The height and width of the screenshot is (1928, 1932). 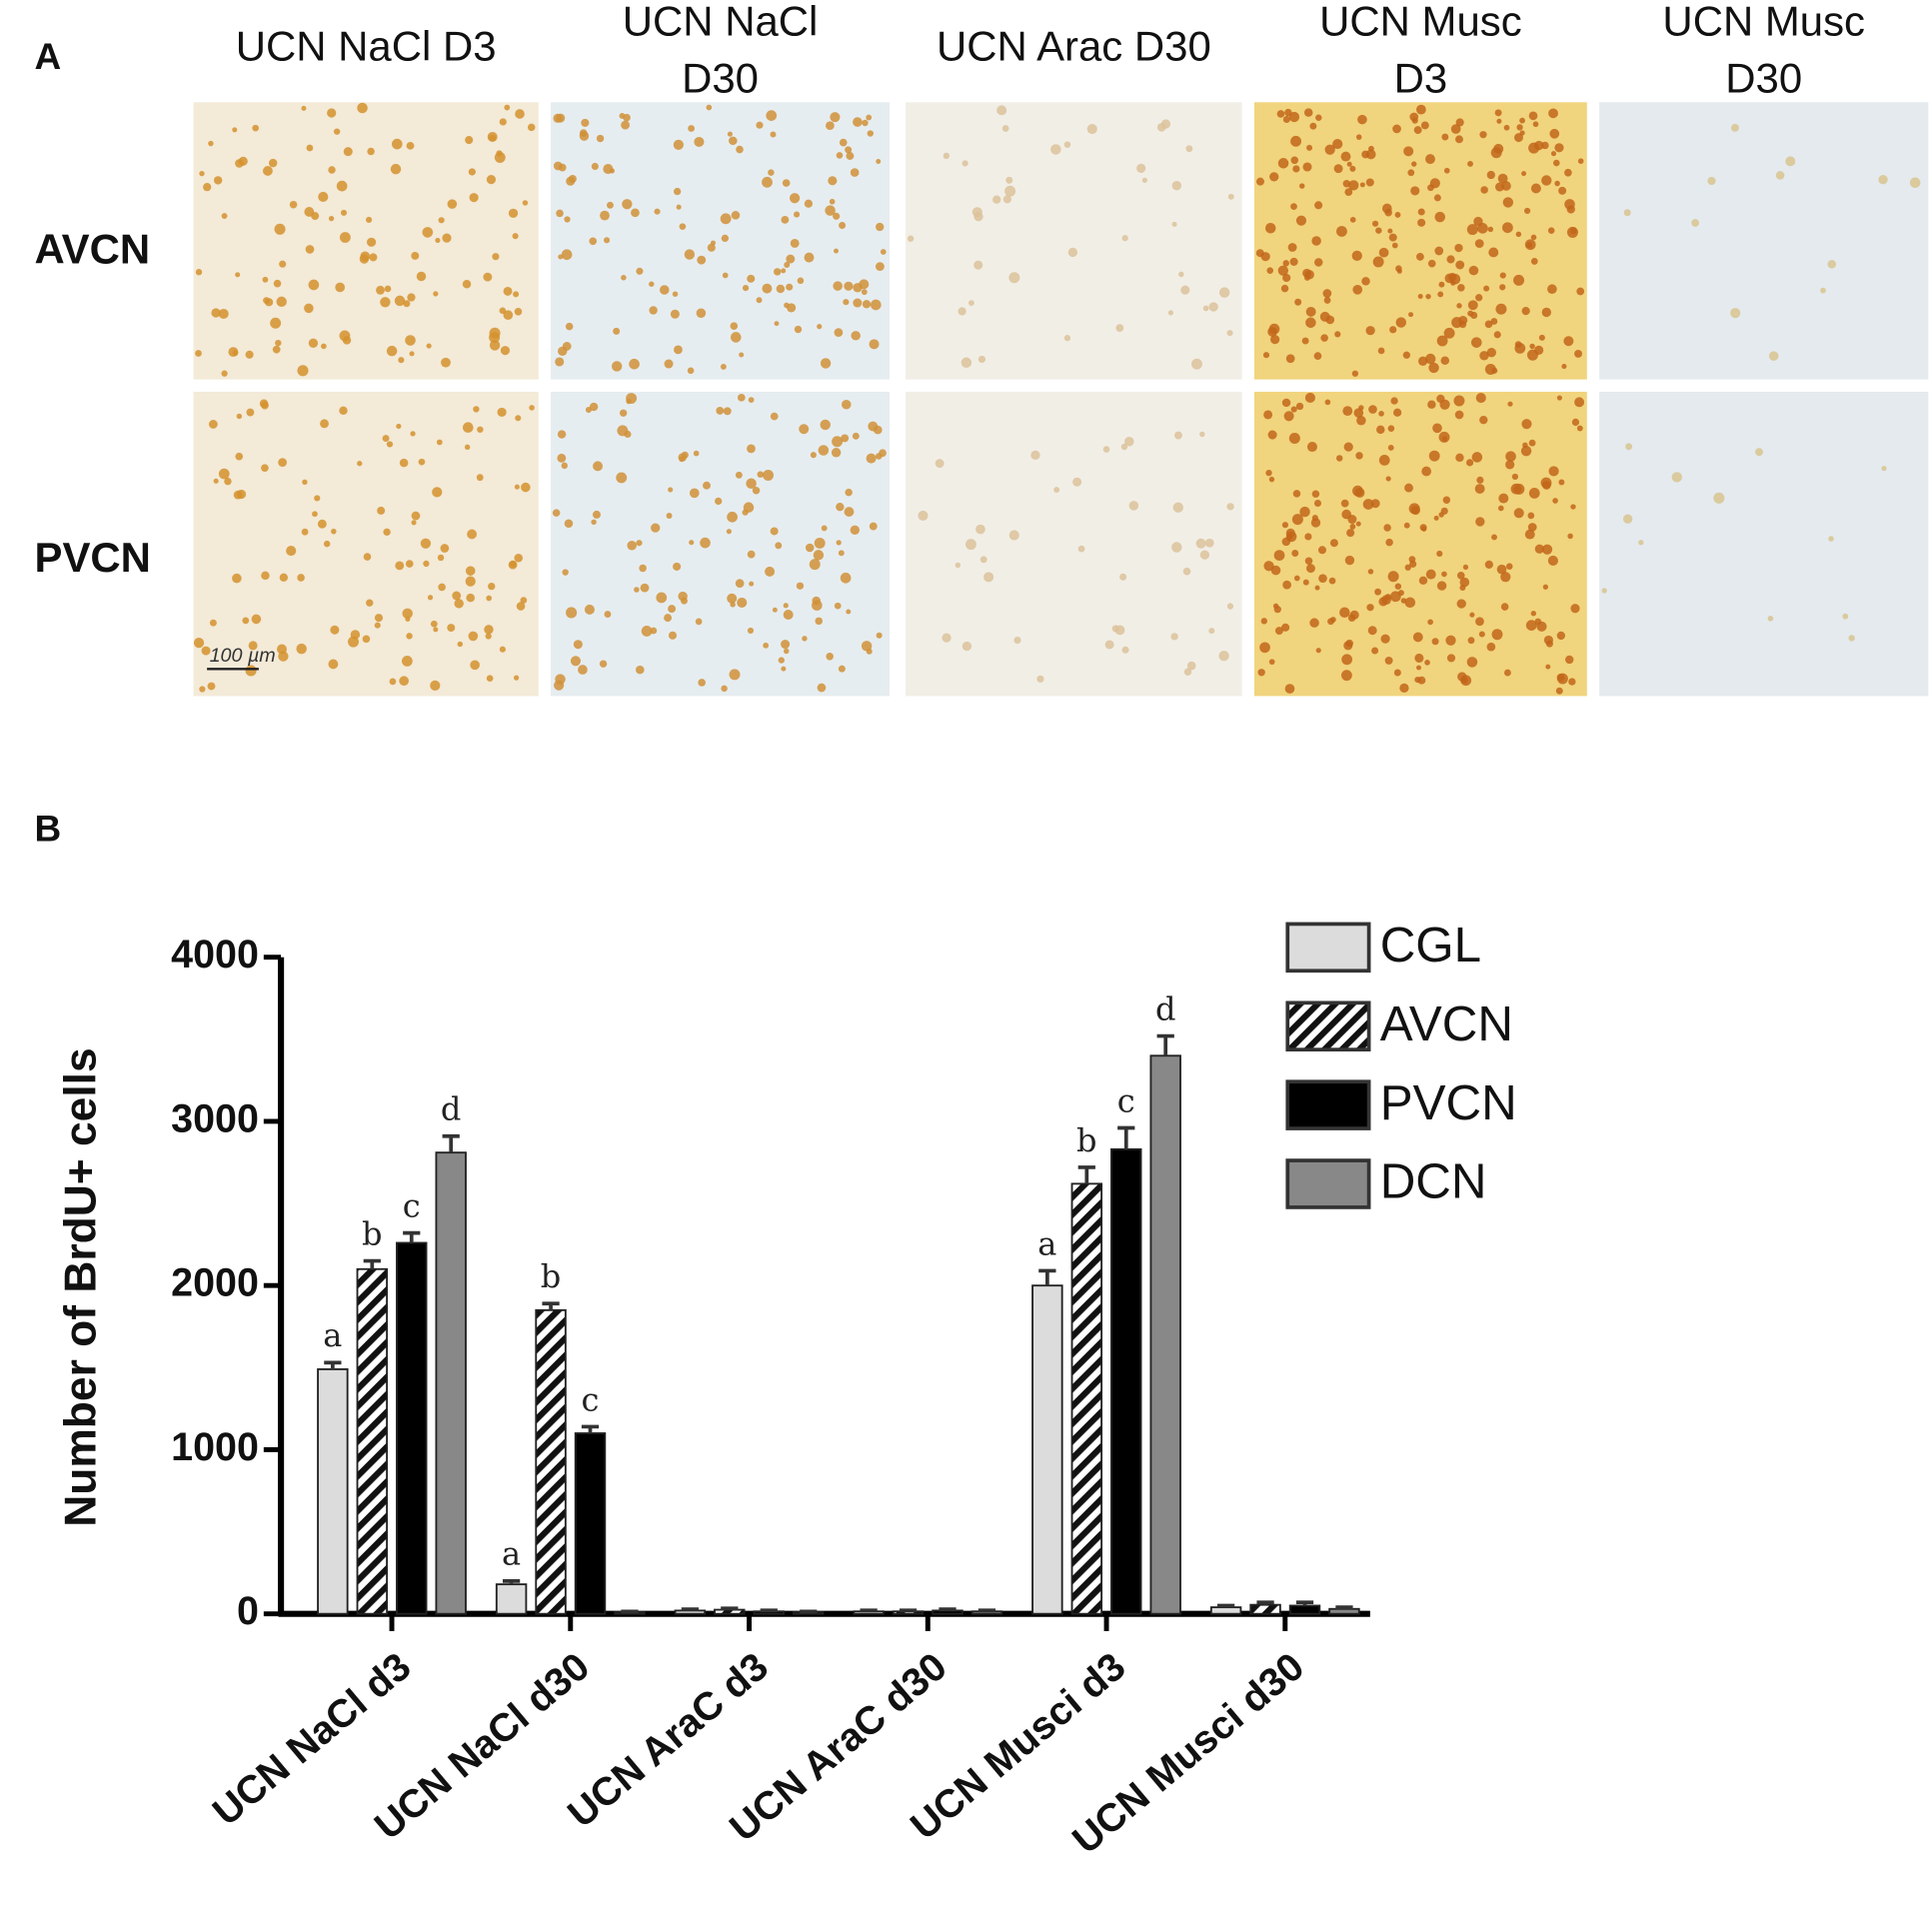 I want to click on micrograph, so click(x=1420, y=544).